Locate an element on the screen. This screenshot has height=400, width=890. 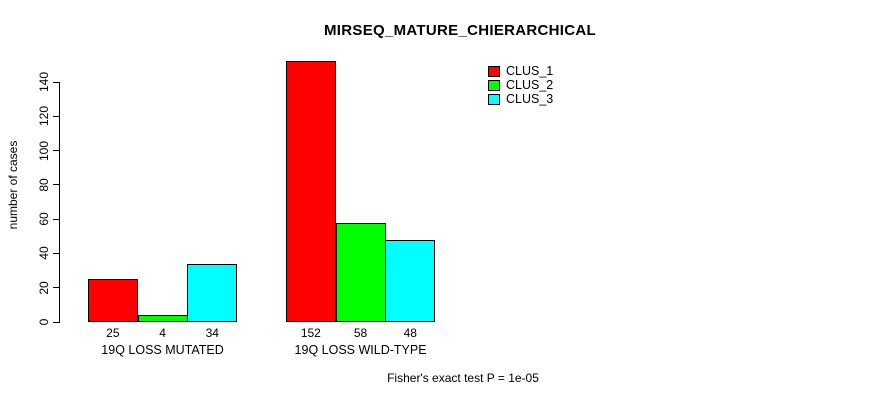
bar-clus_1-group1 is located at coordinates (113, 300).